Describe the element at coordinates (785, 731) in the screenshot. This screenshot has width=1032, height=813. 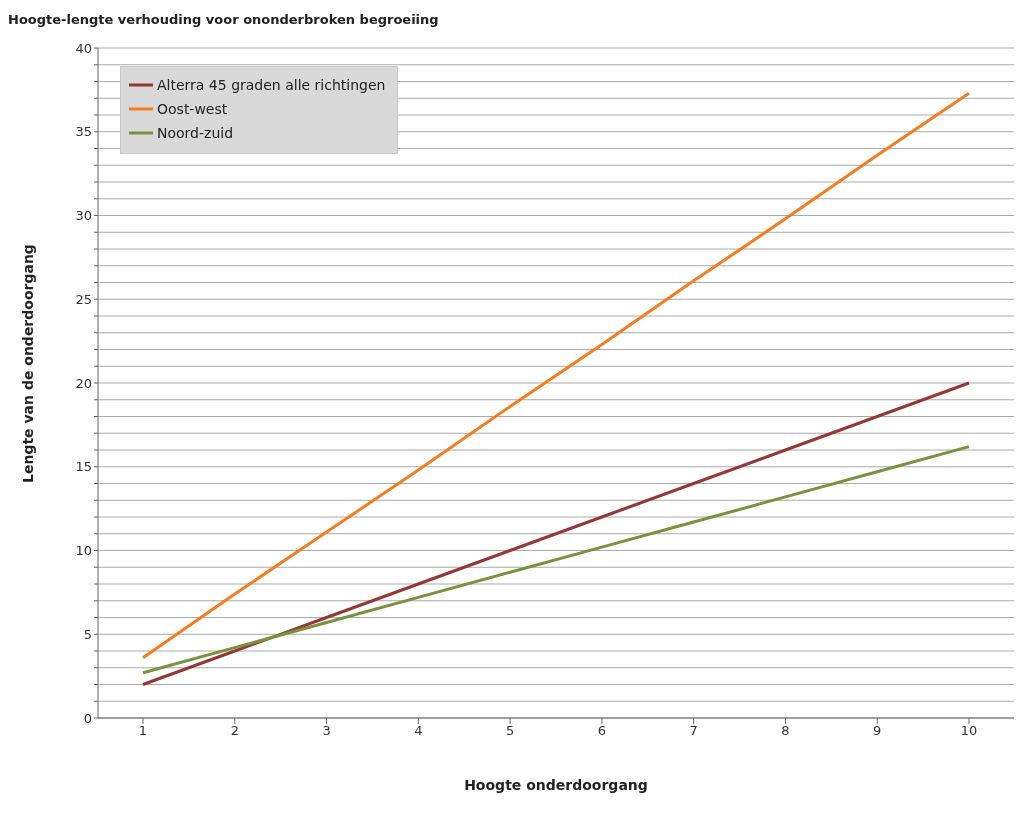
I see `x-tick-label: 8` at that location.